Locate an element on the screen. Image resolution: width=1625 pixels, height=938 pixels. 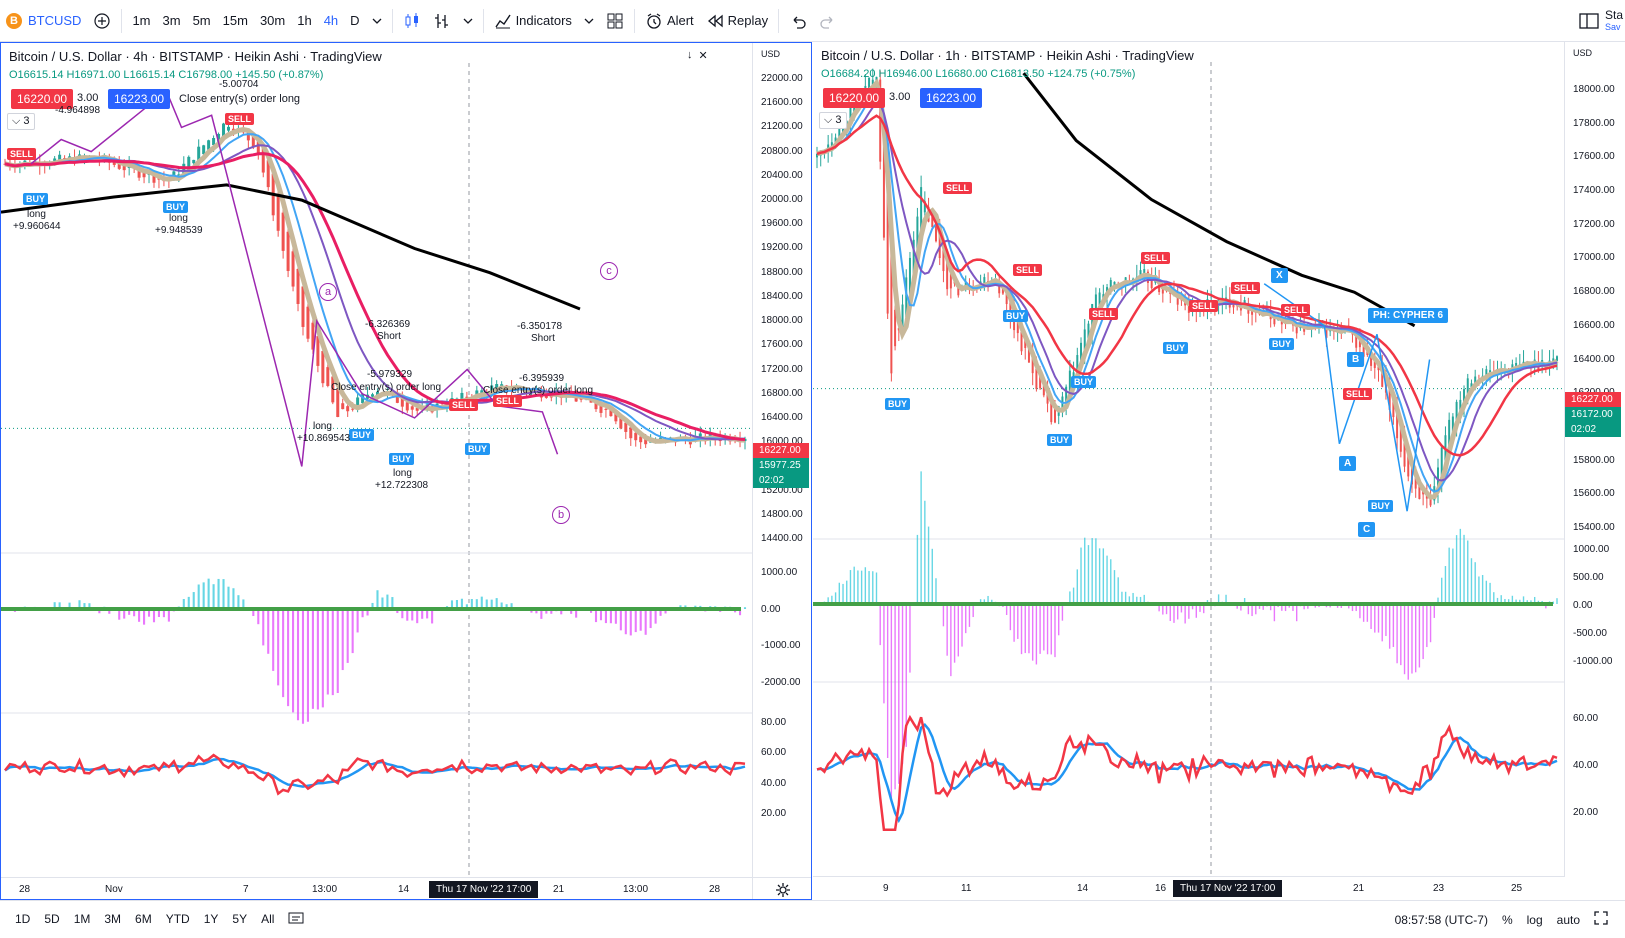
fullscreen-button is located at coordinates (1601, 919).